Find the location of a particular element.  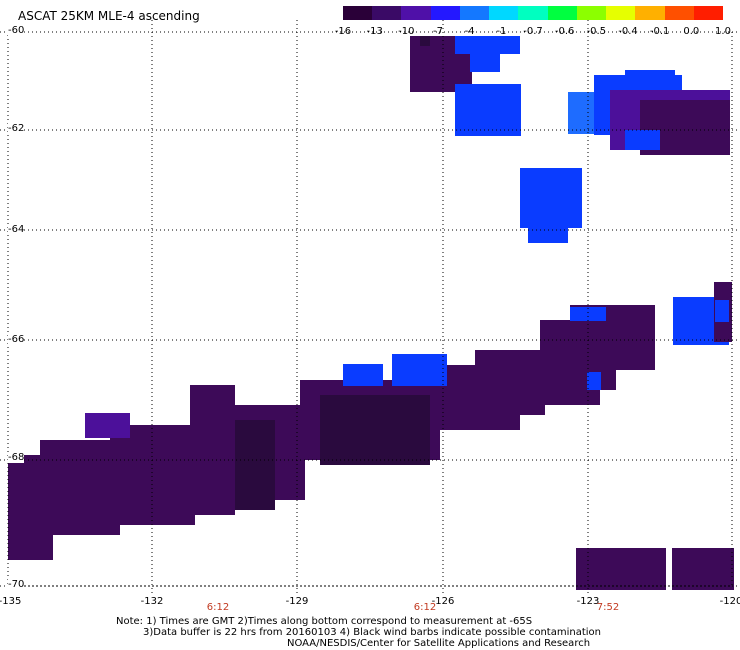

colorbar-tick-label: -7 is located at coordinates (438, 31).